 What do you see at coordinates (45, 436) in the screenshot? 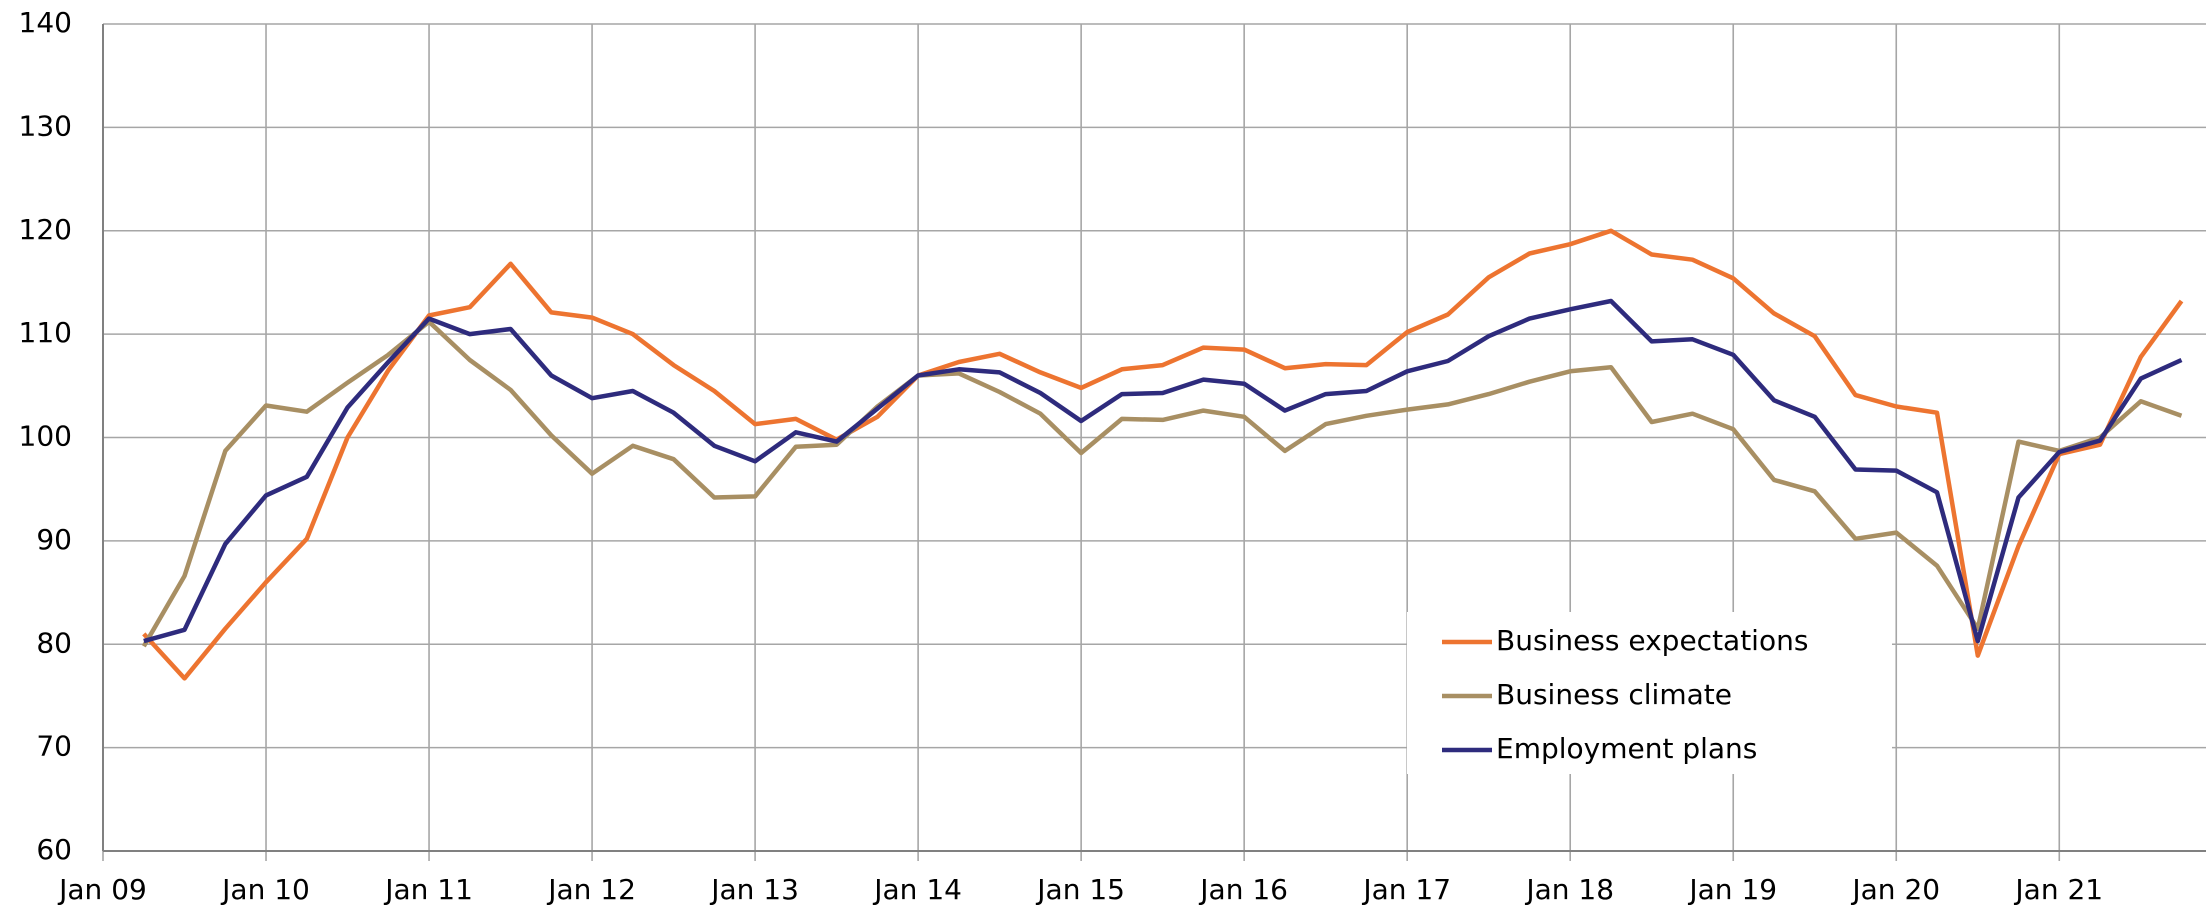
I see `y-tick-label: 100` at bounding box center [45, 436].